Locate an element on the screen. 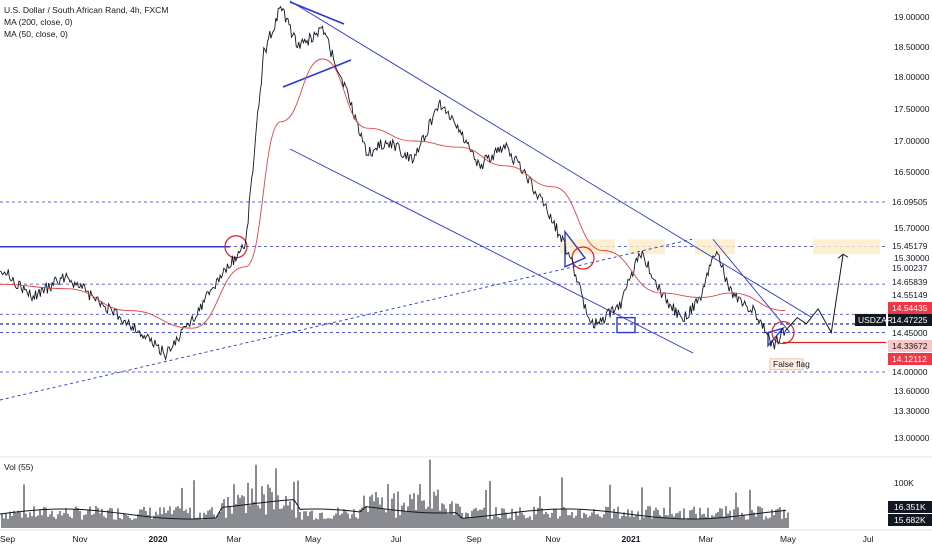  price-tag-label: 14.33672 is located at coordinates (910, 346).